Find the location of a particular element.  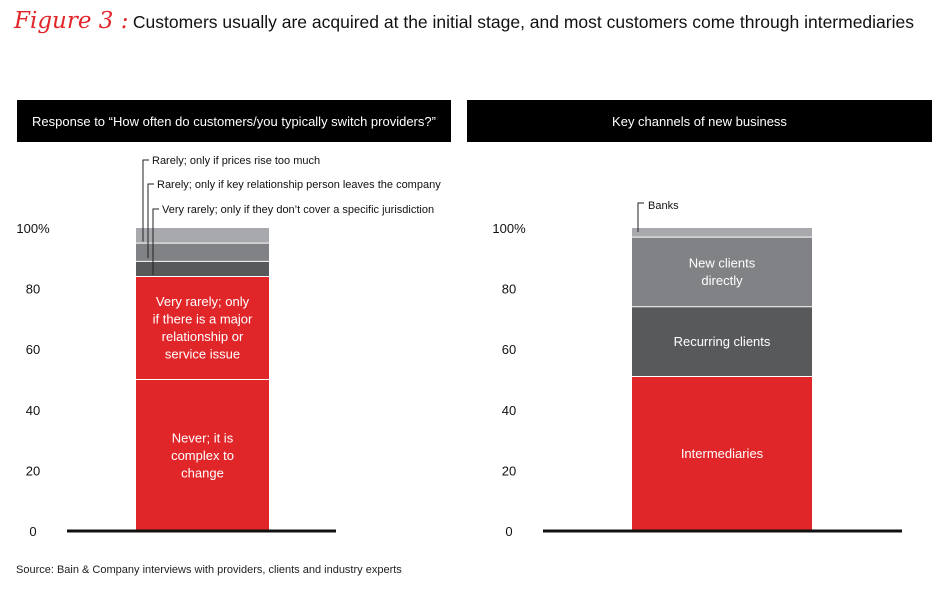

left-y-tick-label: 60 is located at coordinates (33, 349).